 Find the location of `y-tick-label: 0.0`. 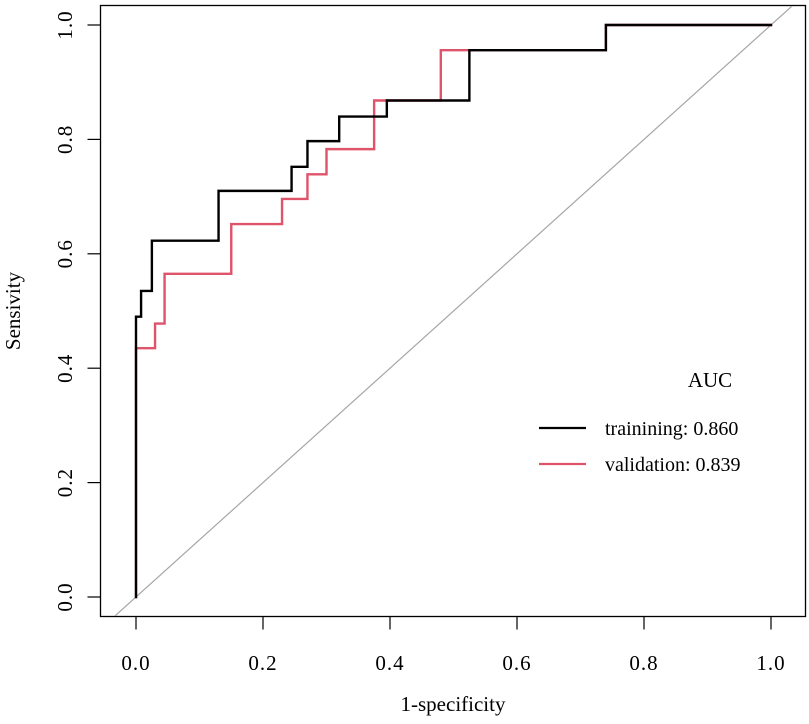

y-tick-label: 0.0 is located at coordinates (65, 596).